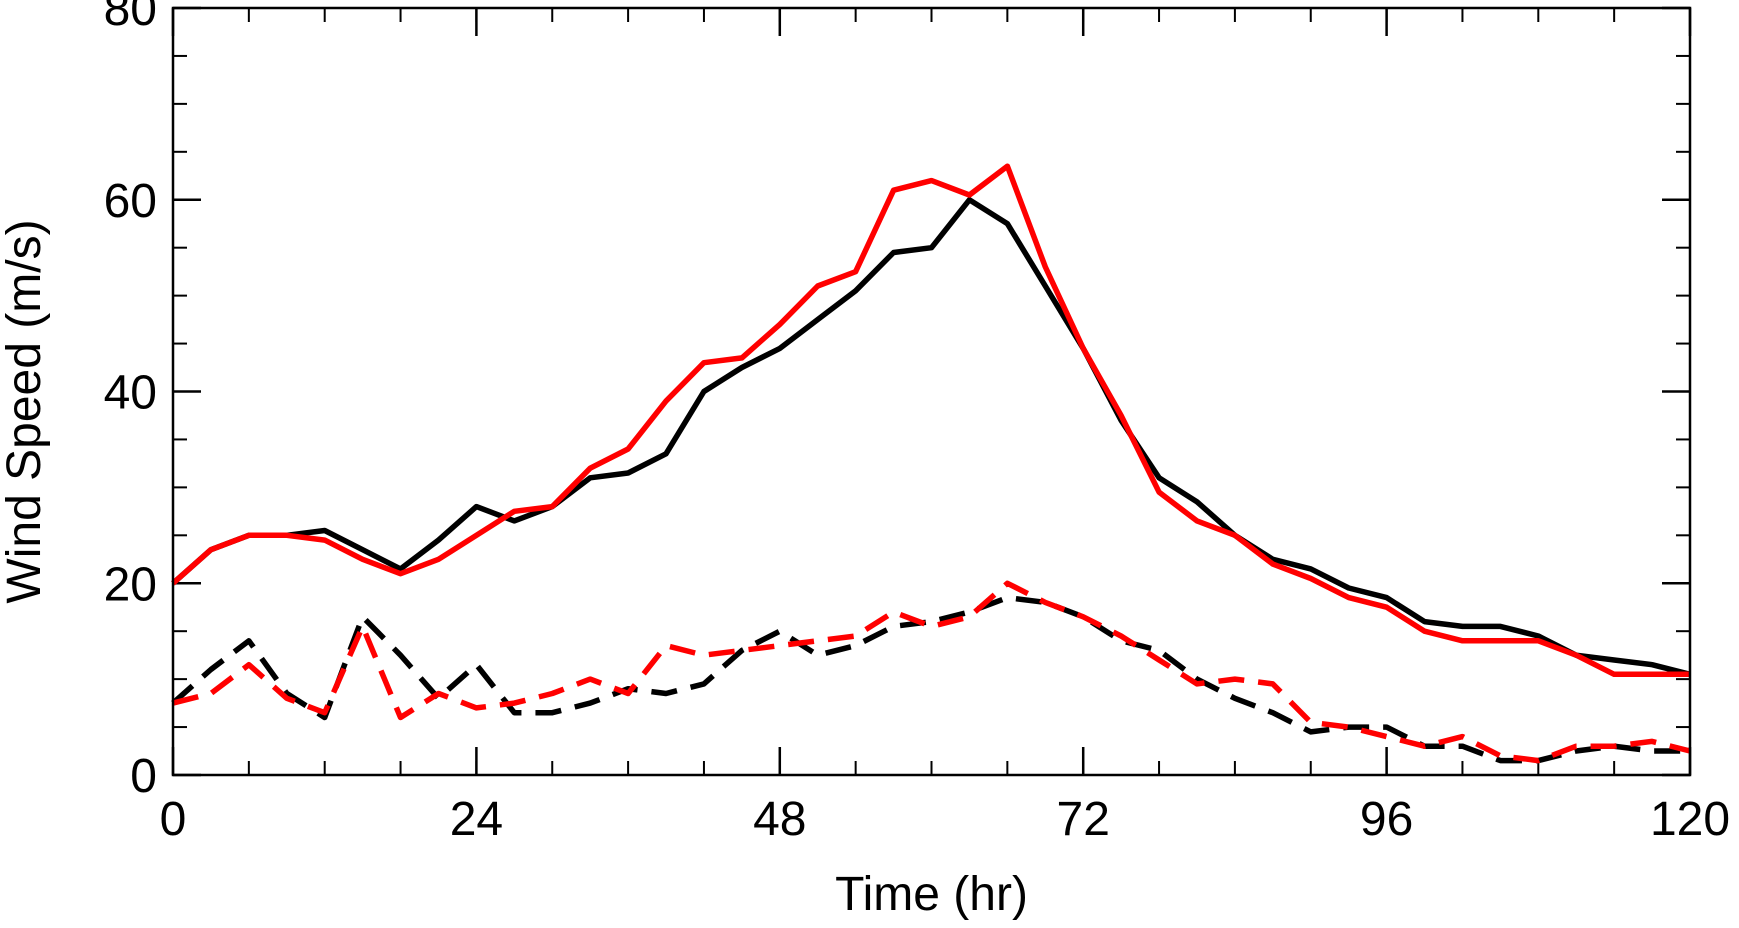 This screenshot has height=928, width=1739. Describe the element at coordinates (1386, 819) in the screenshot. I see `x-tick-label: 96` at that location.